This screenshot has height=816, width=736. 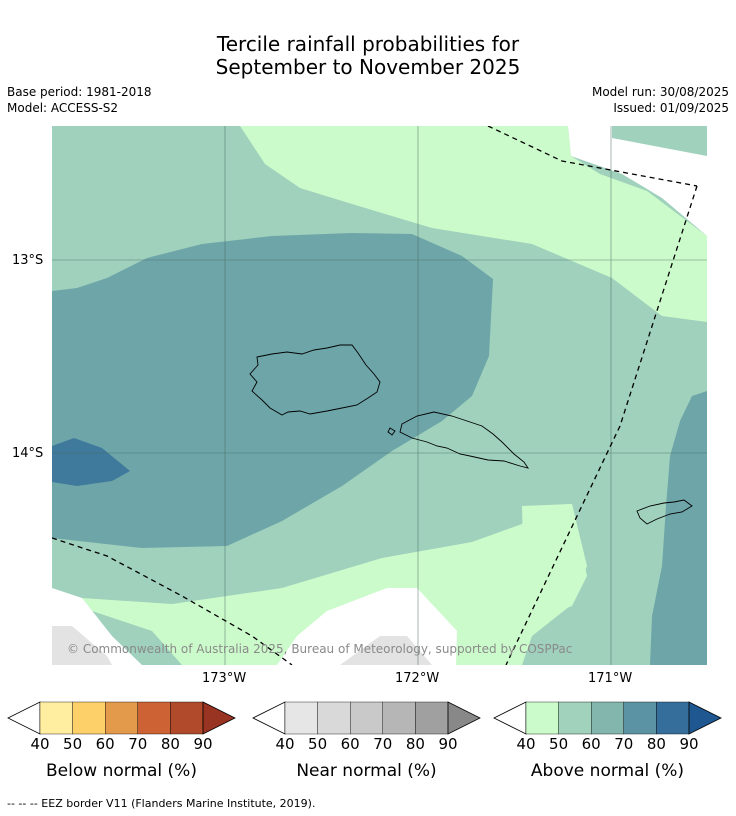 What do you see at coordinates (610, 678) in the screenshot?
I see `lon-label-171w: 171°W` at bounding box center [610, 678].